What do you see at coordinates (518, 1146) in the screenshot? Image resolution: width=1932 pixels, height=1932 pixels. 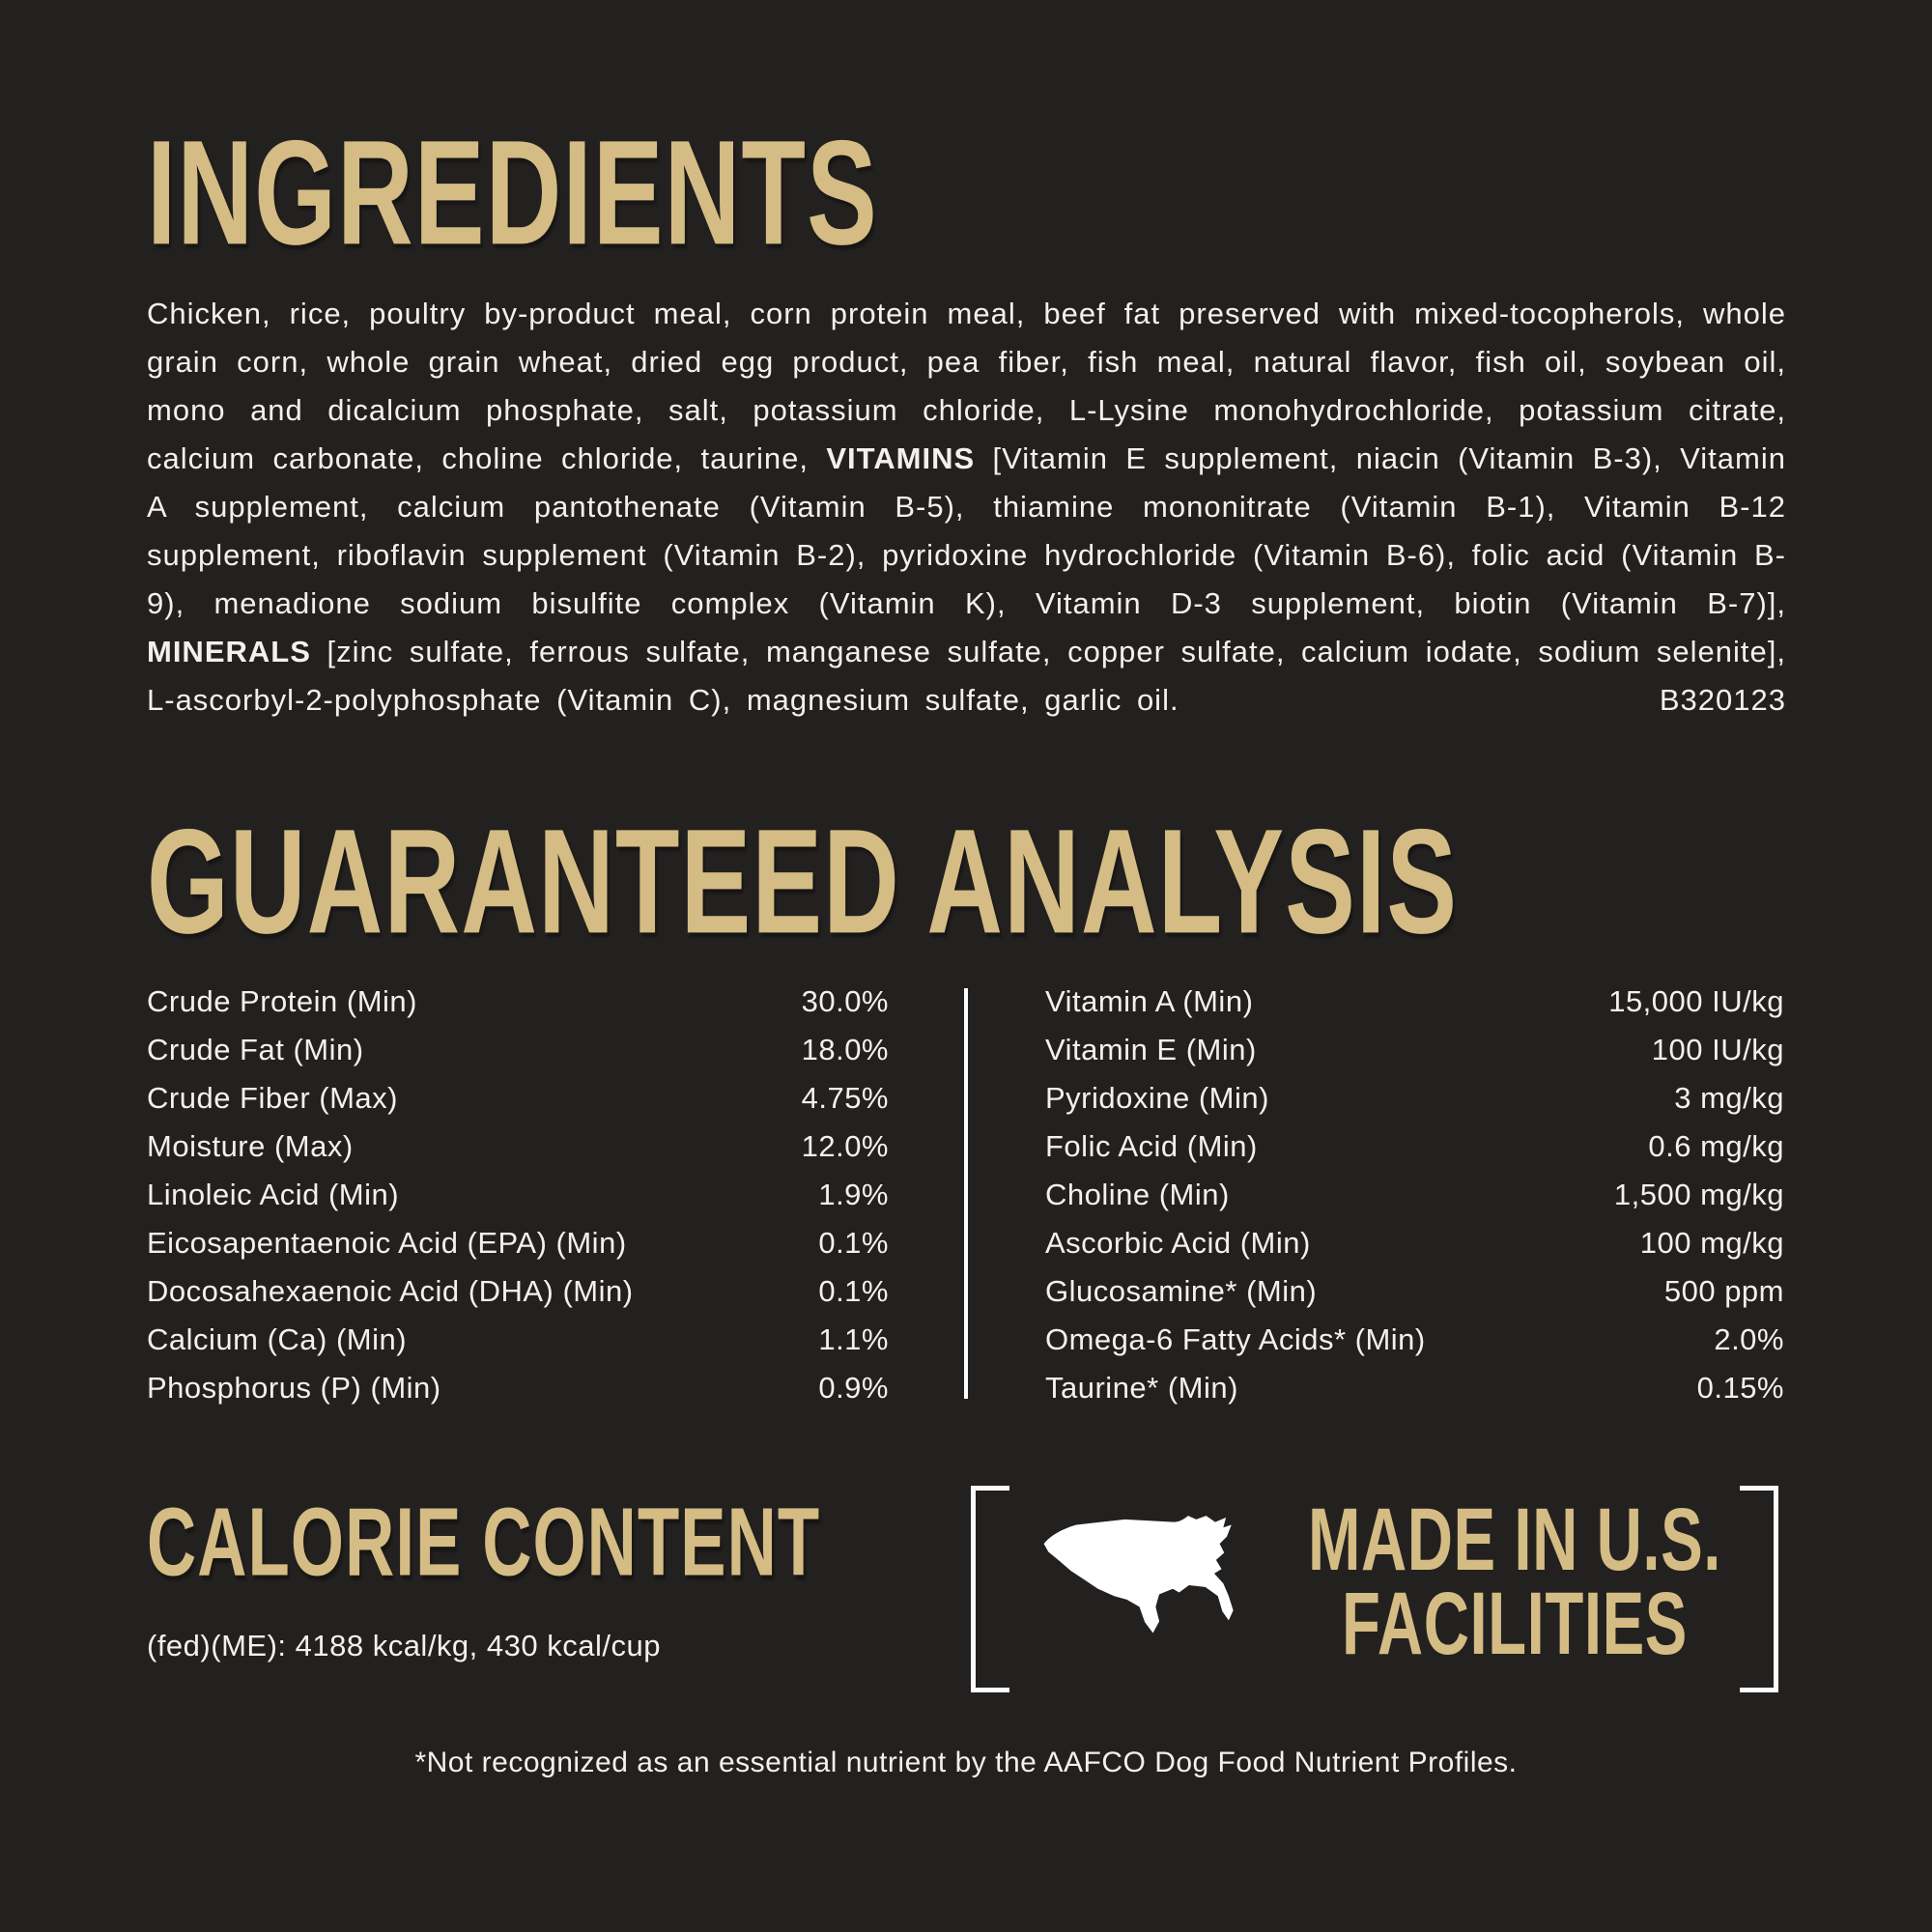 I see `analysis-row: Moisture (Max) 12.0%` at bounding box center [518, 1146].